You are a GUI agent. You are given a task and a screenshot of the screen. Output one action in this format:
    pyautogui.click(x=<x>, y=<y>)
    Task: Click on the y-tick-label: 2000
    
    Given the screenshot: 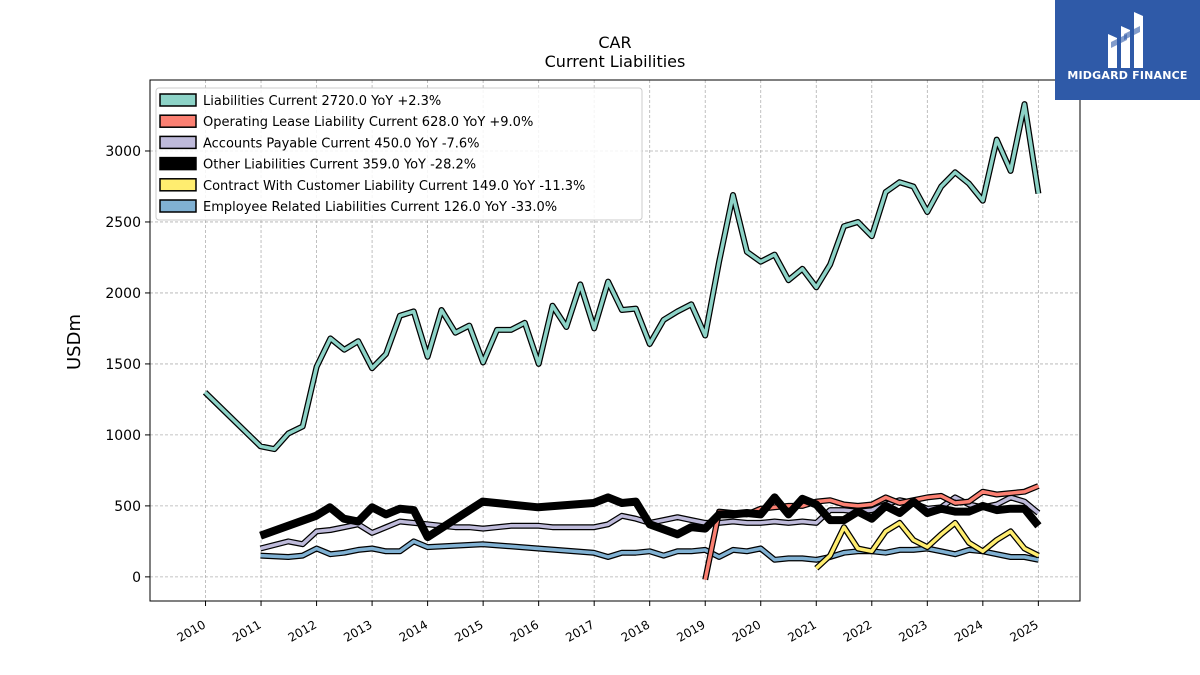 What is the action you would take?
    pyautogui.click(x=123, y=294)
    